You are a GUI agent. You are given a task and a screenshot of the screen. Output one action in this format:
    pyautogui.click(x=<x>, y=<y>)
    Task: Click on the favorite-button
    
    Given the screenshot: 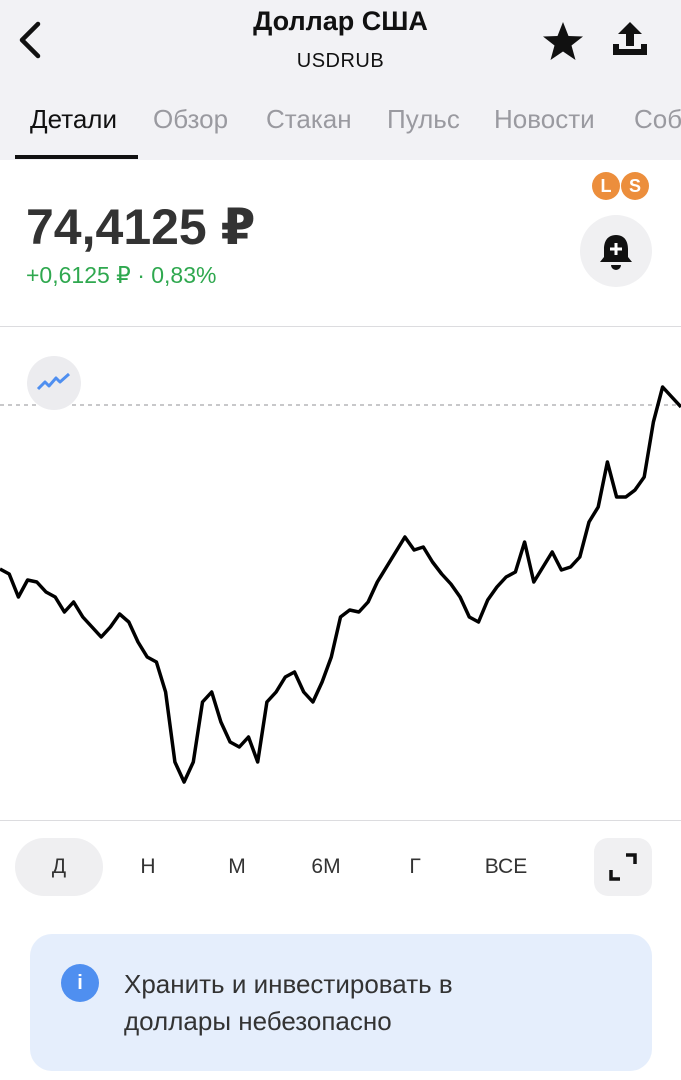 What is the action you would take?
    pyautogui.click(x=563, y=42)
    